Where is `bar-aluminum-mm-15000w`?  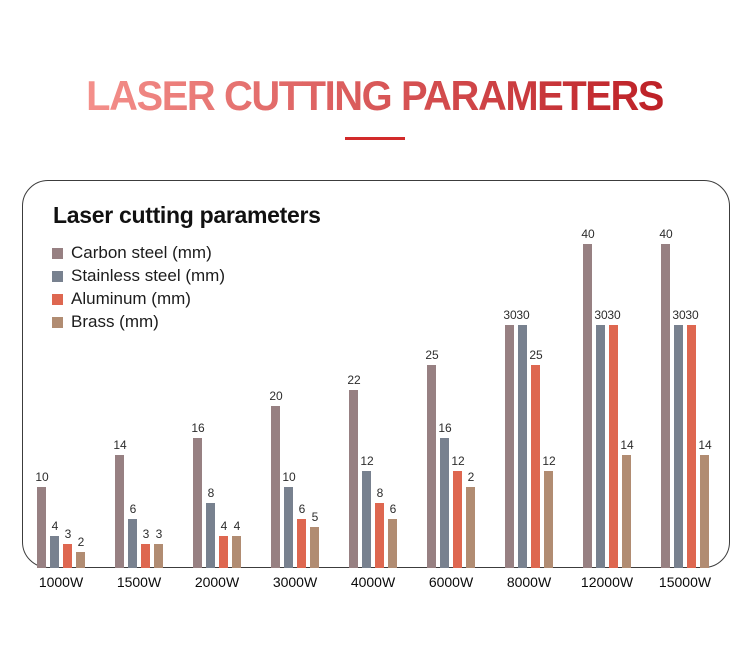
bar-aluminum-mm-15000w is located at coordinates (691, 446).